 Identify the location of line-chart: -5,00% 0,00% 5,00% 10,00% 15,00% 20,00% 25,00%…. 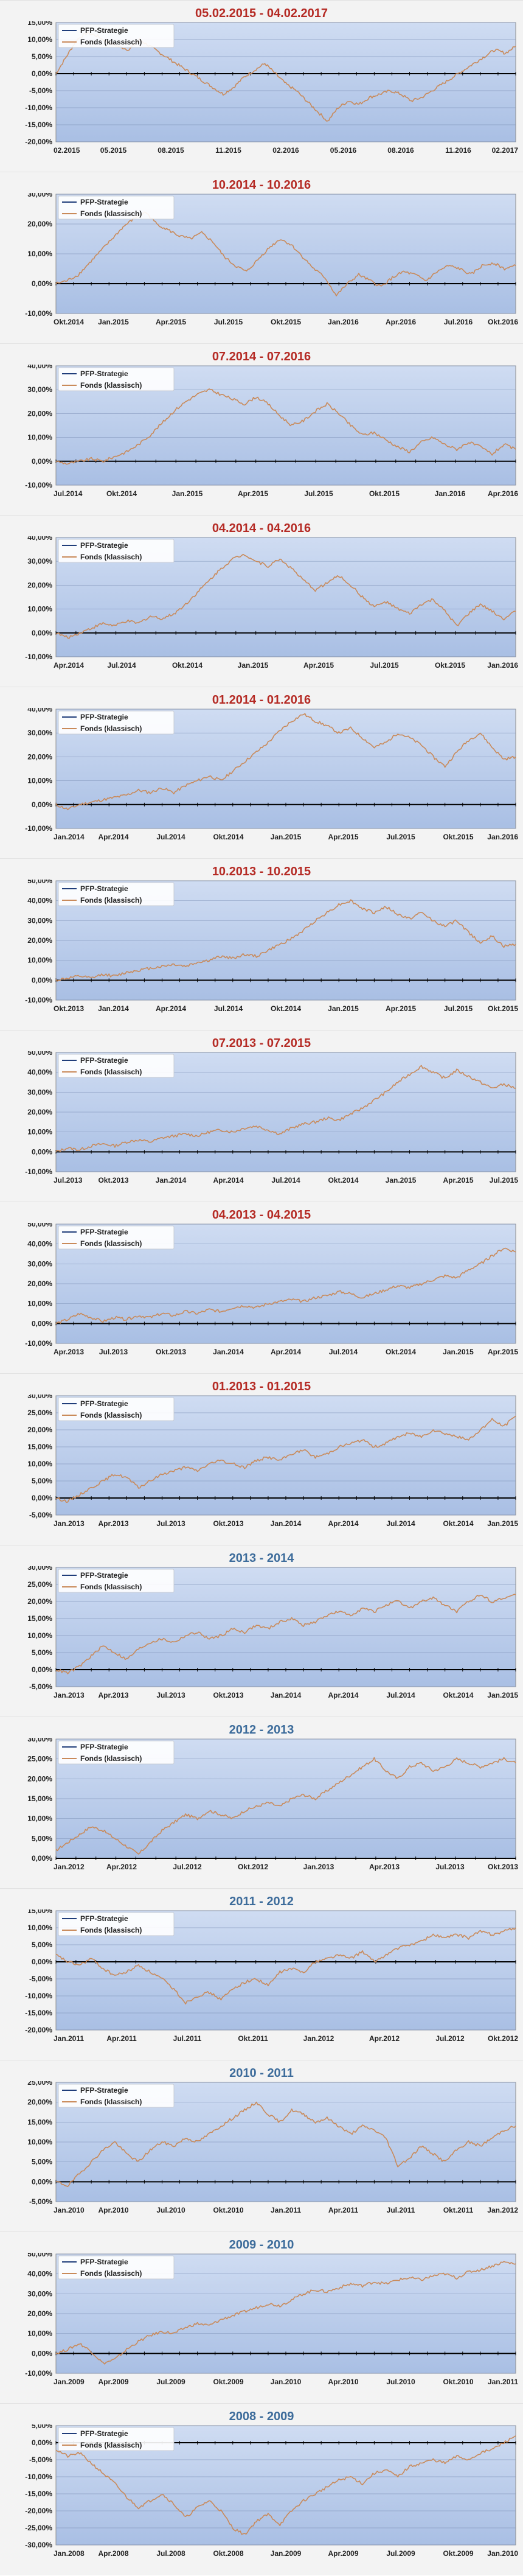
(273, 1461).